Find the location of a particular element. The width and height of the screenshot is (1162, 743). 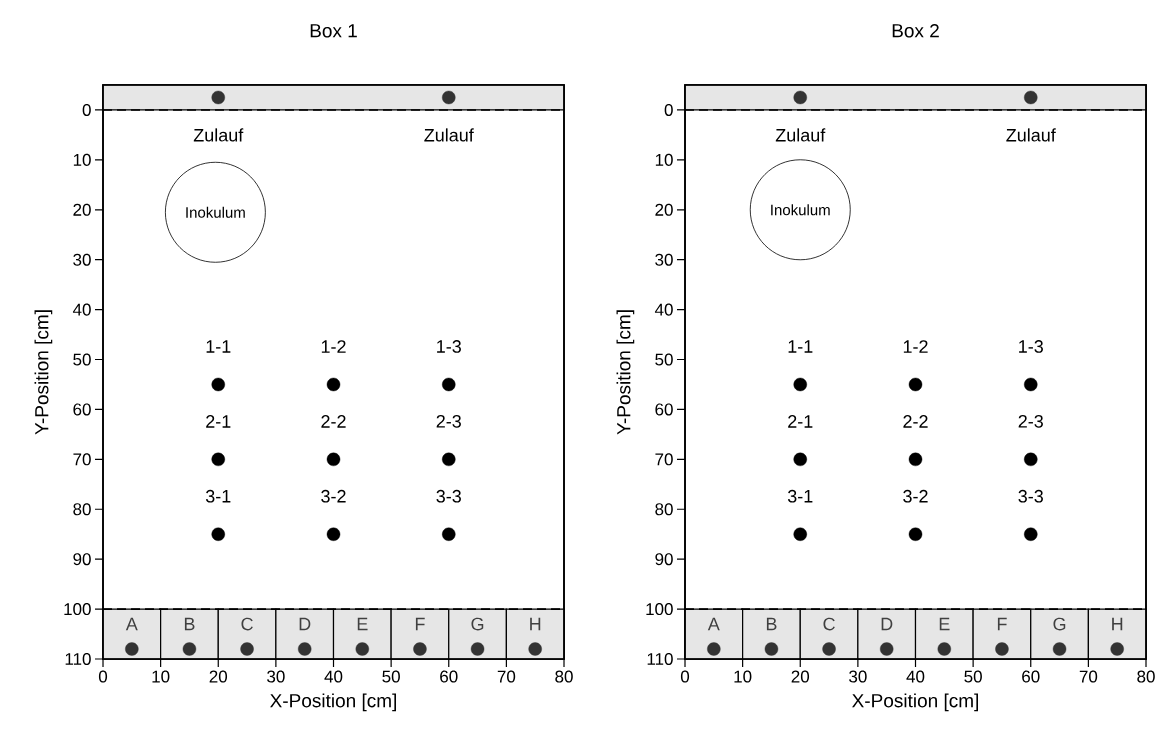

annotation: 2-3 is located at coordinates (448, 421).